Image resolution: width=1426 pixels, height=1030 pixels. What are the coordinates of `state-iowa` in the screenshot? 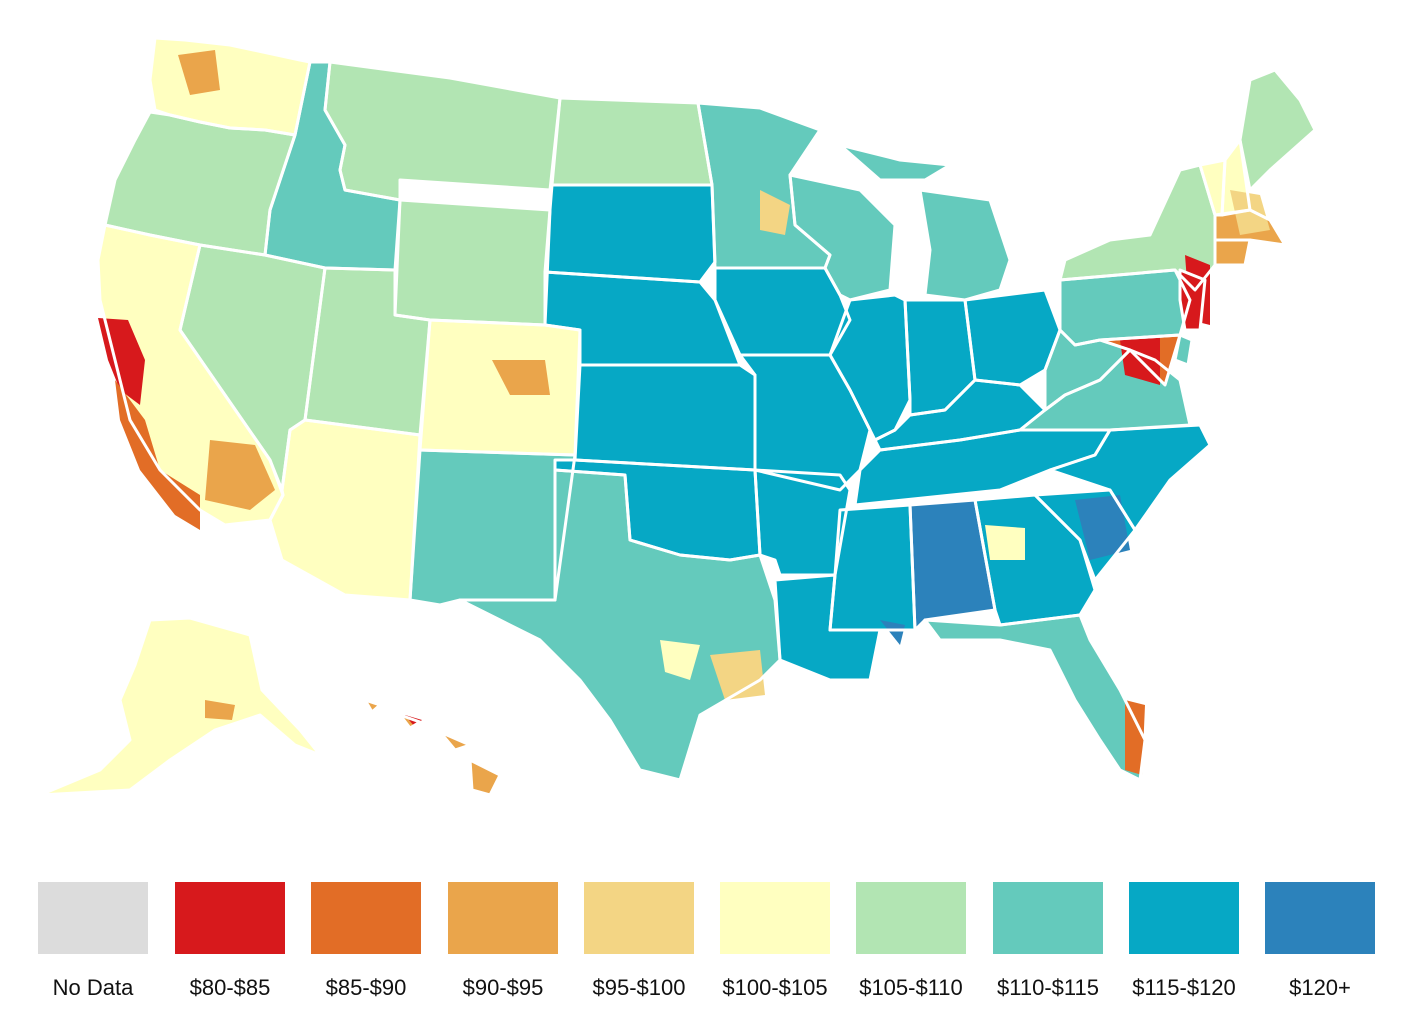 It's located at (782, 311).